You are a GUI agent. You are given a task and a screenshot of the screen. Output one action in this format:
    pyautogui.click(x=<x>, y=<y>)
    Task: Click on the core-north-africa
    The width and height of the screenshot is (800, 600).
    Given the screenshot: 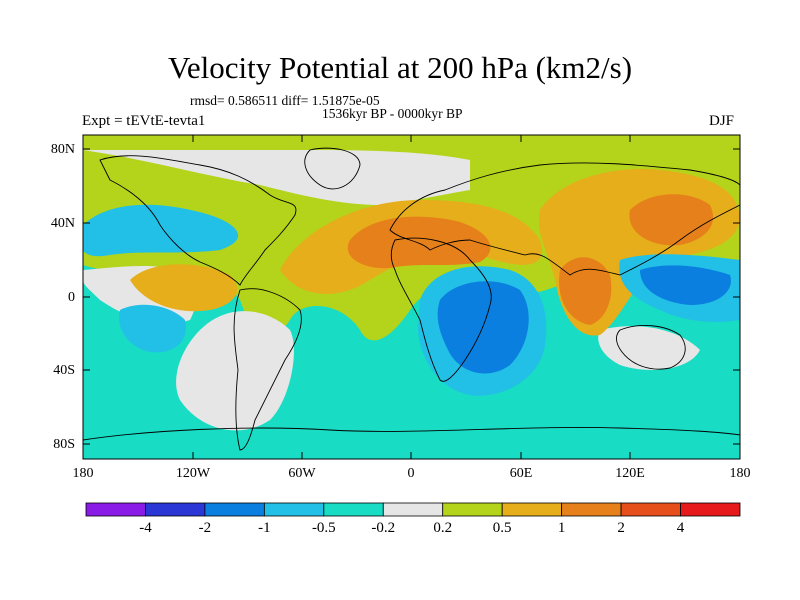 What is the action you would take?
    pyautogui.click(x=419, y=242)
    